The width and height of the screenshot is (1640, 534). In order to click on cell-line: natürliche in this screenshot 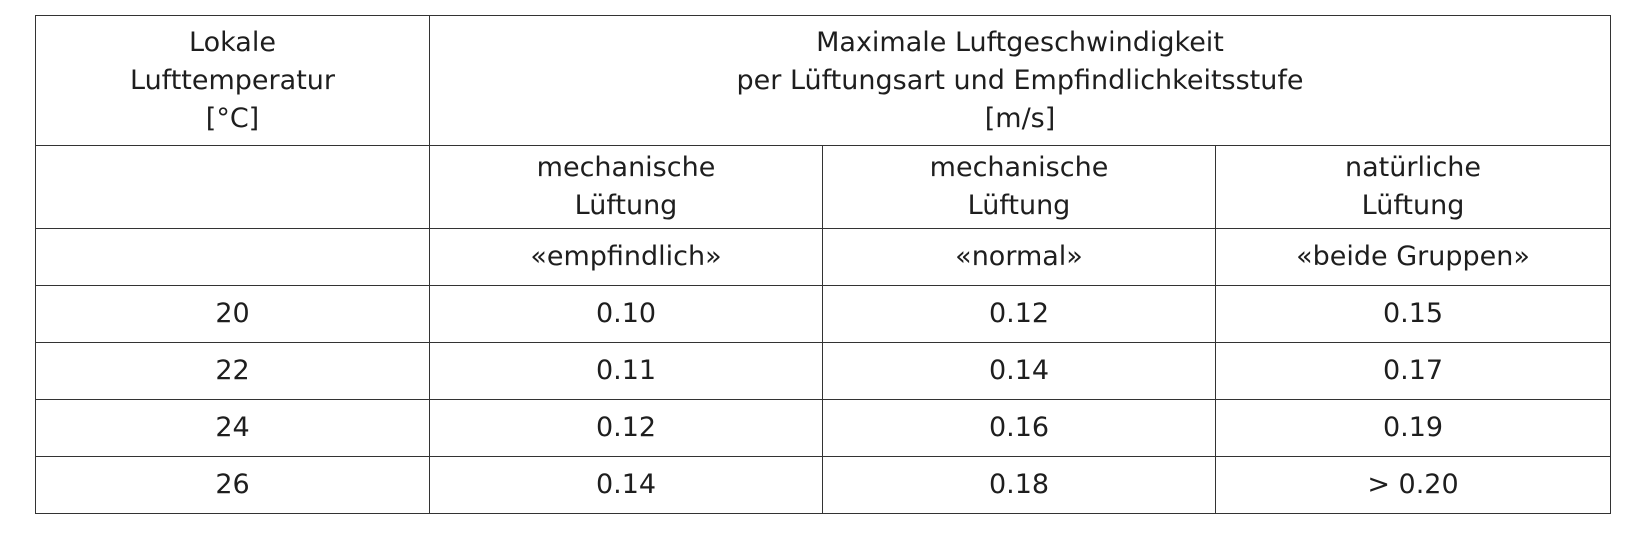, I will do `click(1413, 167)`.